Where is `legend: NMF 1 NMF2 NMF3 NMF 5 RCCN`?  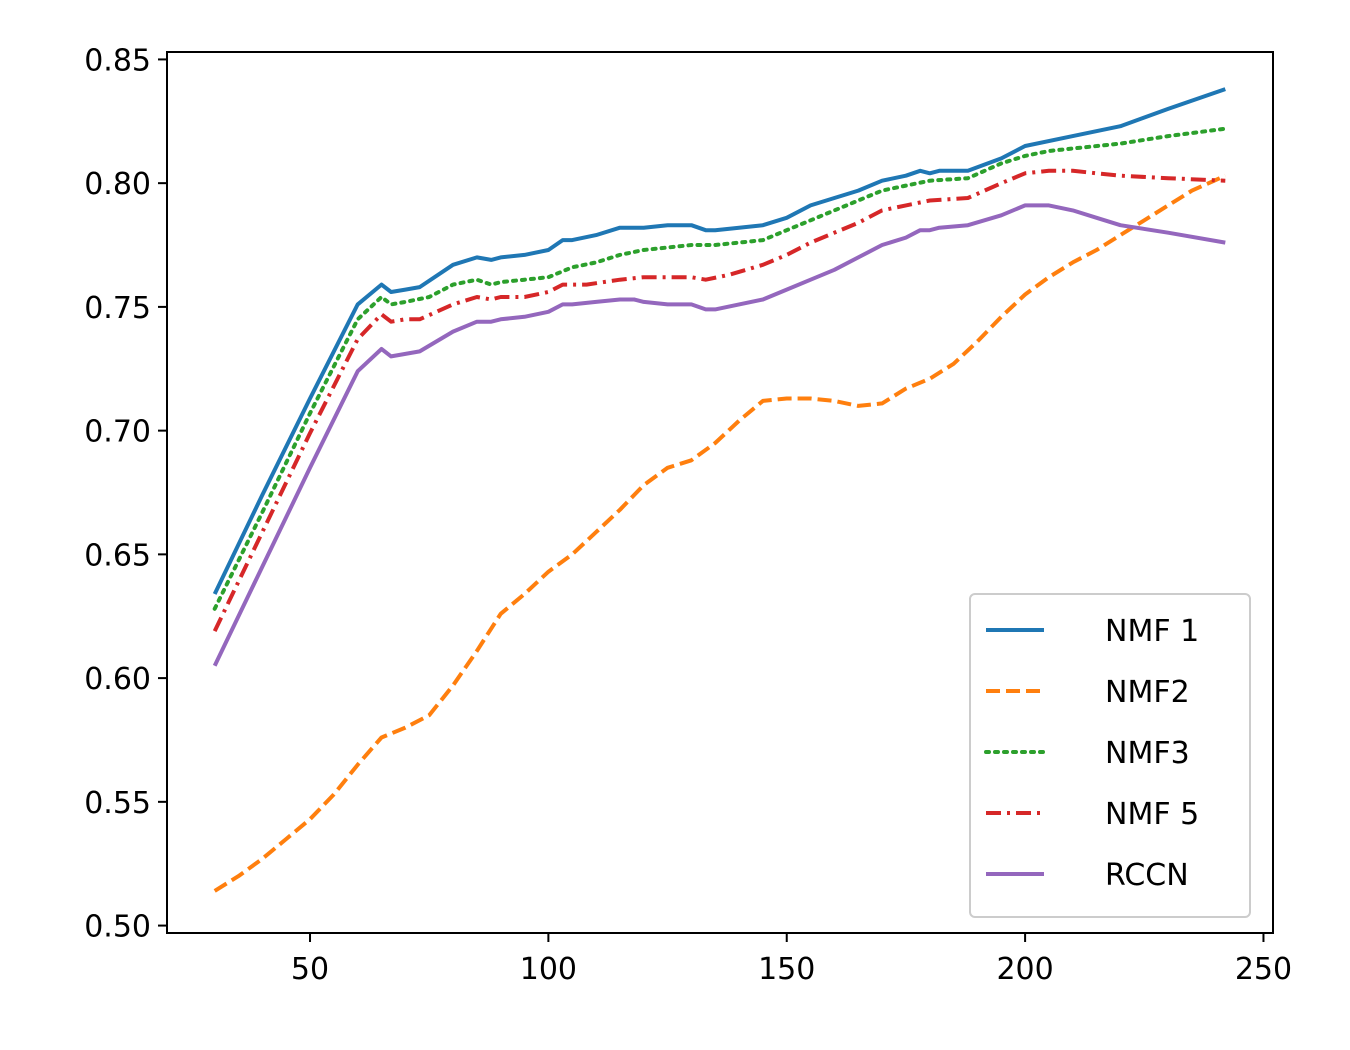 legend: NMF 1 NMF2 NMF3 NMF 5 RCCN is located at coordinates (1110, 755).